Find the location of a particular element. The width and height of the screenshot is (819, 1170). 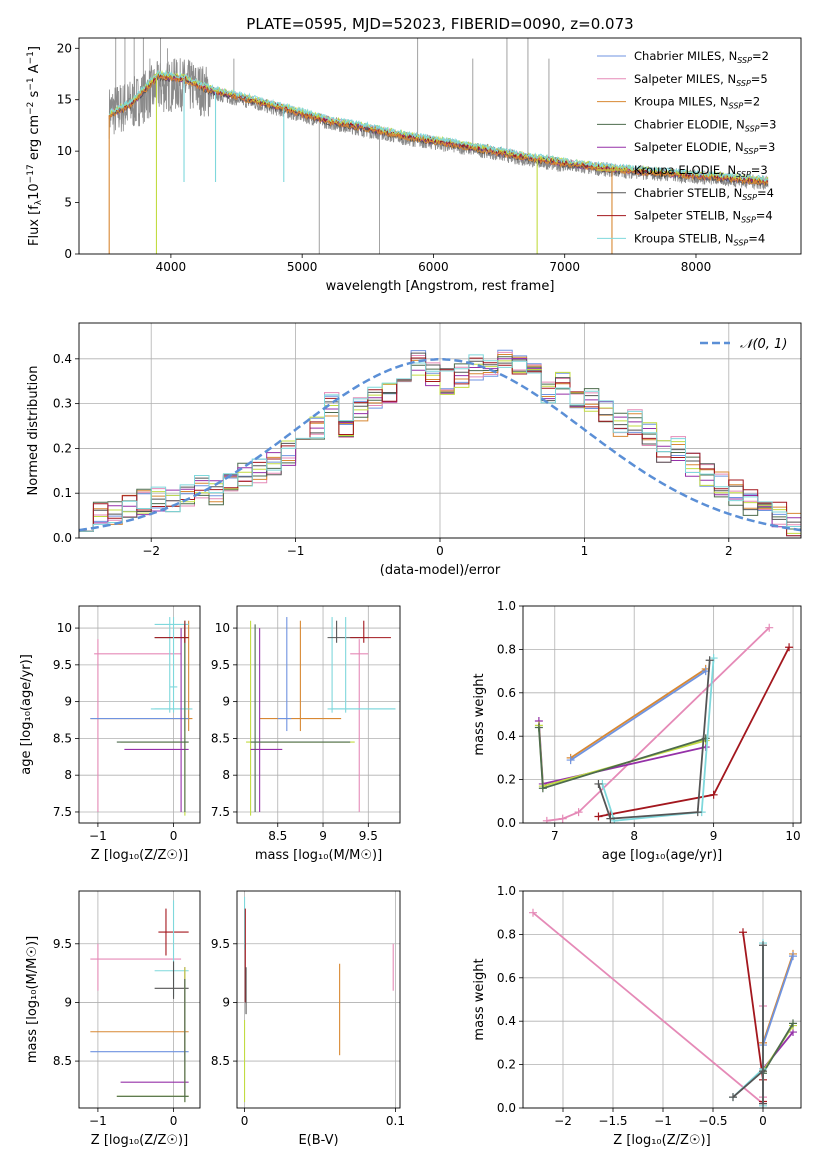

legend-entry: Salpeter STELIB, NSSP=4 is located at coordinates (703, 217).